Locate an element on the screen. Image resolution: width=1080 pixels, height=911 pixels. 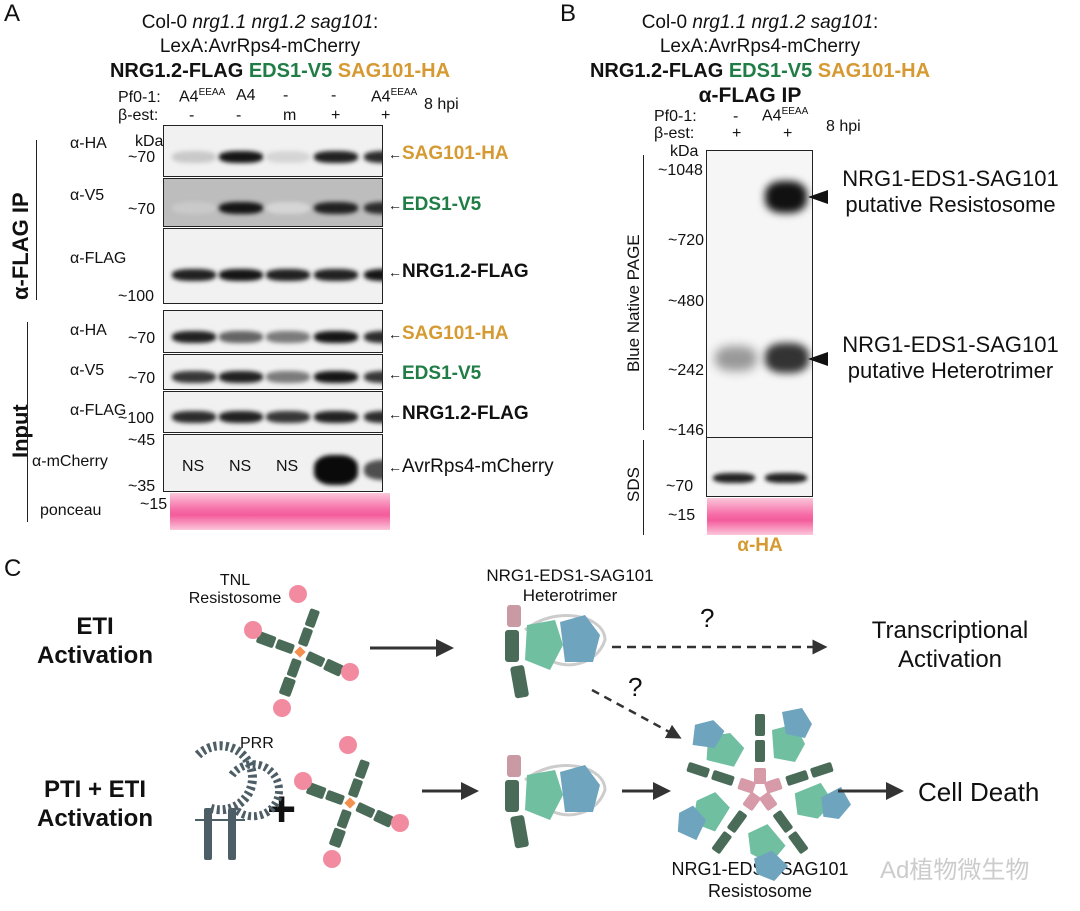
tnl-resistosome-label: TNL Resistosome is located at coordinates (235, 589).